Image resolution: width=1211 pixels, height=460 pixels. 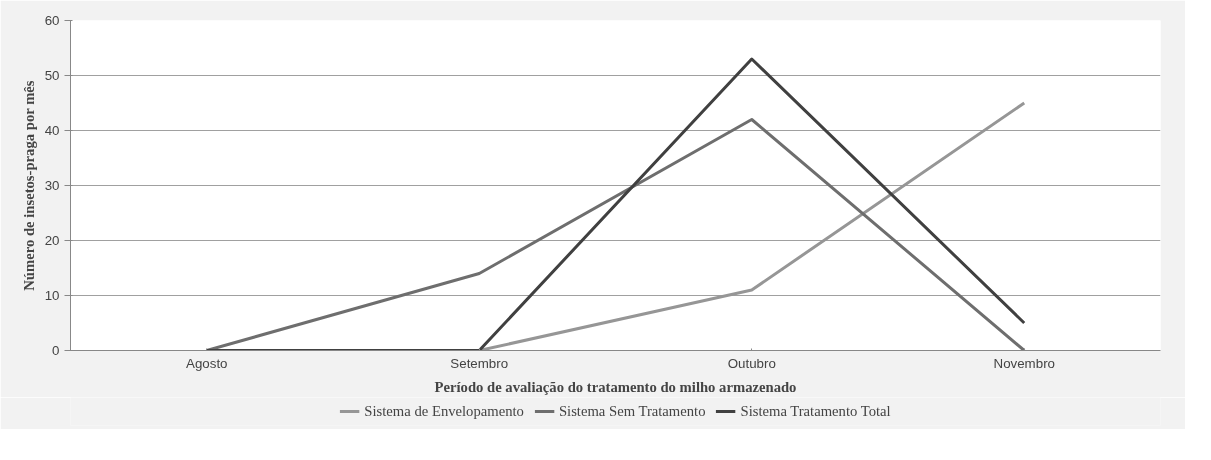 What do you see at coordinates (815, 411) in the screenshot?
I see `legend-label: Sistema Tratamento Total` at bounding box center [815, 411].